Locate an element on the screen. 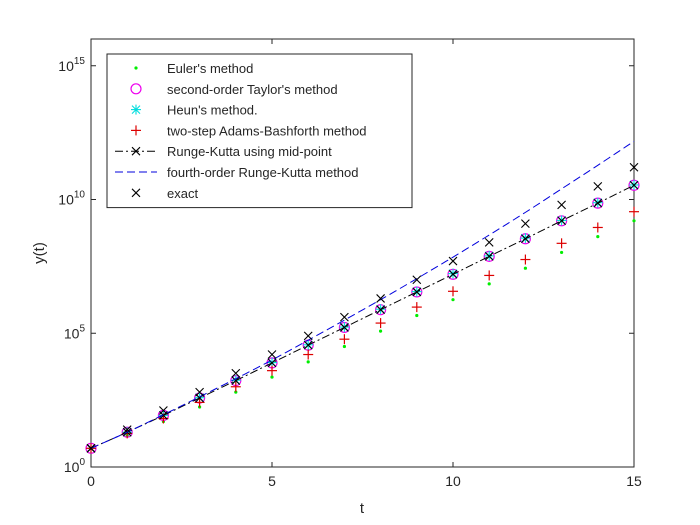 The image size is (700, 525). legend-item: Heun's method. is located at coordinates (194, 110).